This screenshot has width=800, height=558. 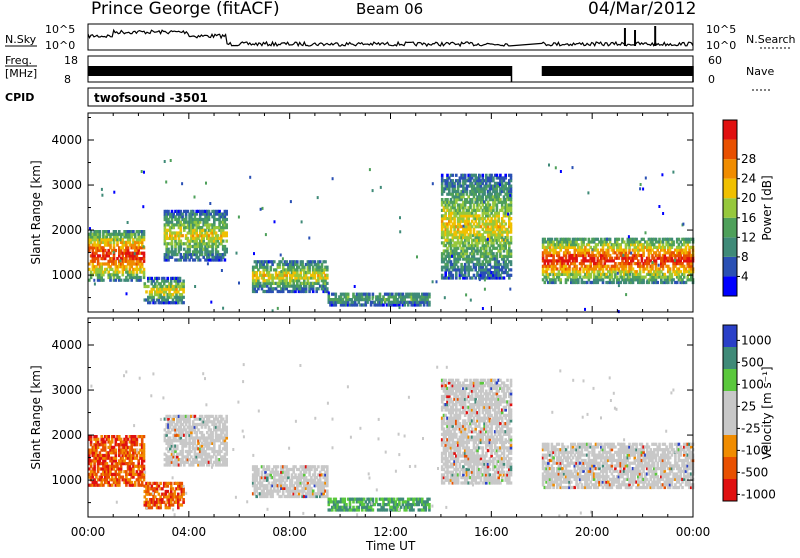 What do you see at coordinates (642, 9) in the screenshot?
I see `date-title: 04/Mar/2012` at bounding box center [642, 9].